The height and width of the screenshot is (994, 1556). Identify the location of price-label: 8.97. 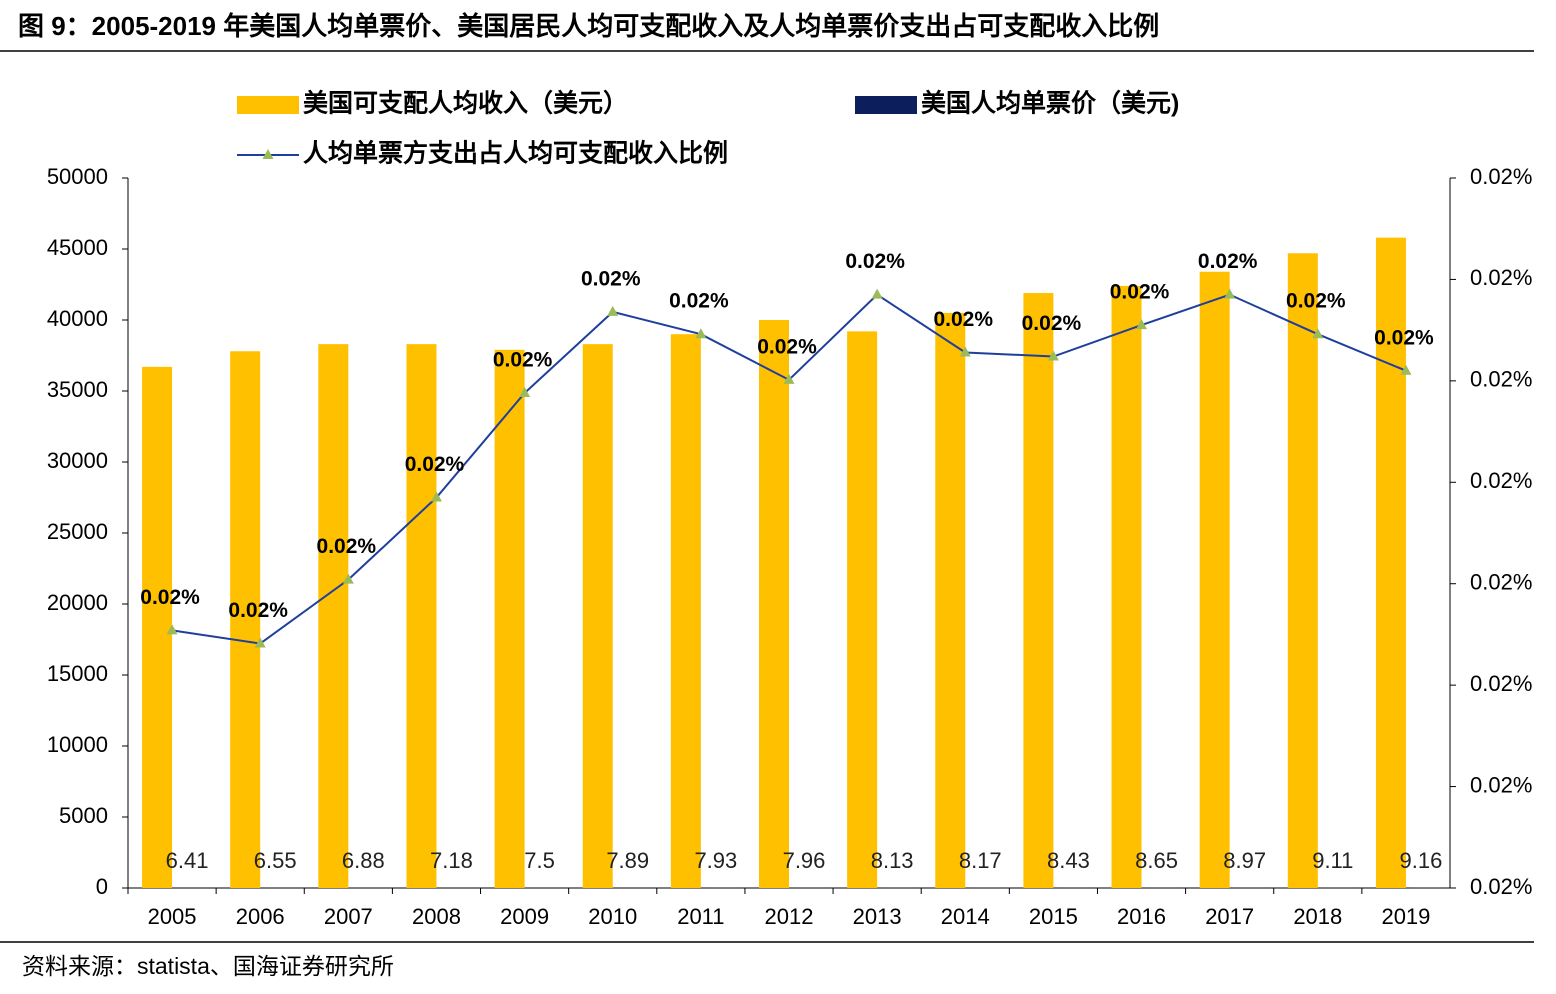
(1244, 860).